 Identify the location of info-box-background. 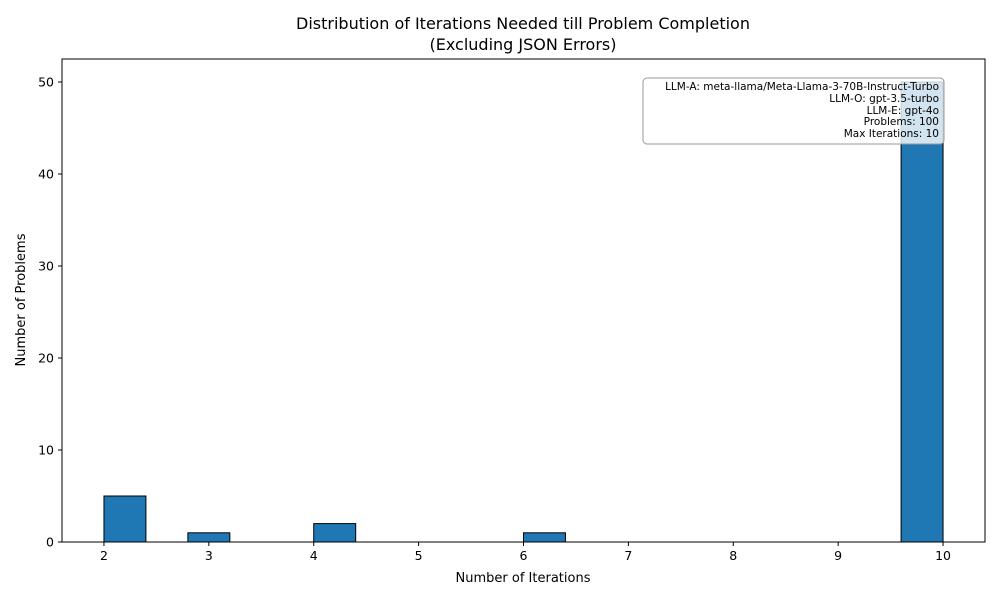
(793, 111).